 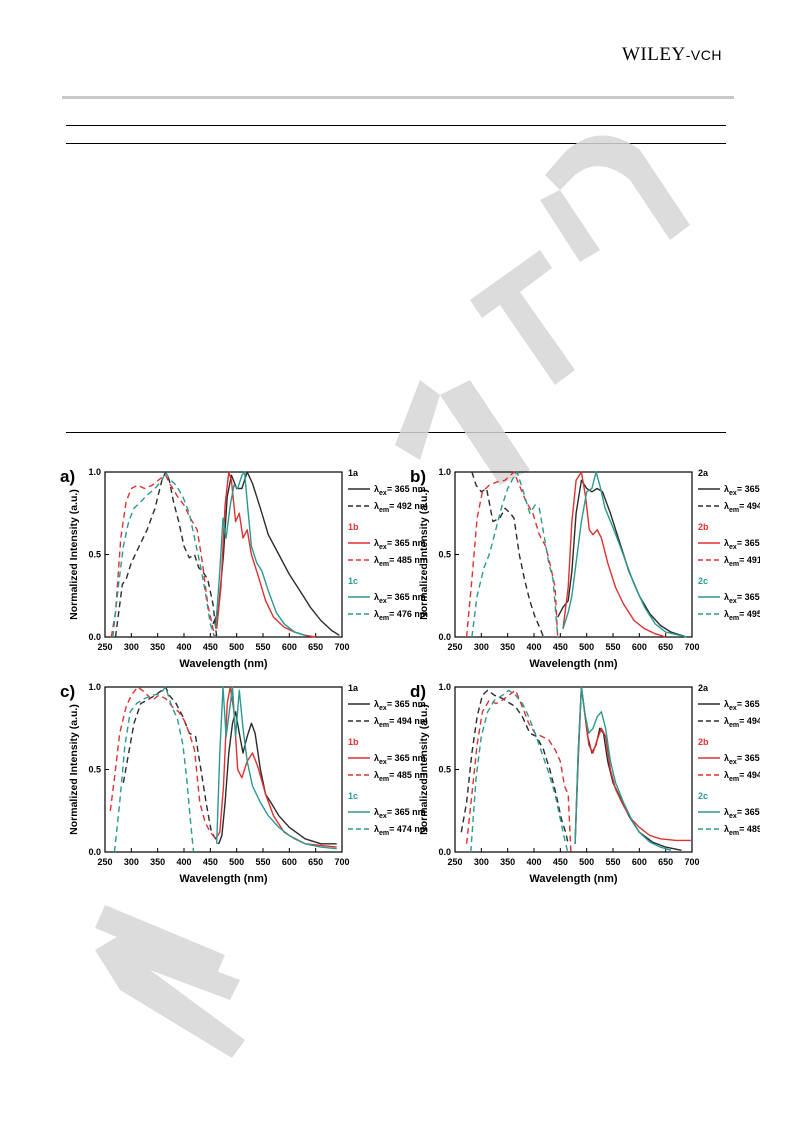 What do you see at coordinates (742, 561) in the screenshot?
I see `legend-em-label: λem= 491 nm` at bounding box center [742, 561].